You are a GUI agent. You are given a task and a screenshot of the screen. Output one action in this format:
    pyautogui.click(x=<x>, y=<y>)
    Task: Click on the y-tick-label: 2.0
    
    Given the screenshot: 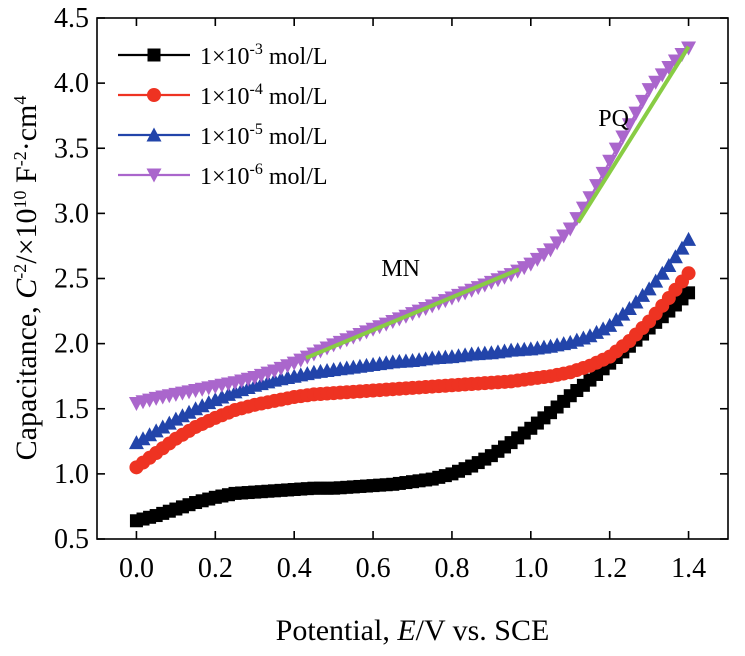 What is the action you would take?
    pyautogui.click(x=71, y=344)
    